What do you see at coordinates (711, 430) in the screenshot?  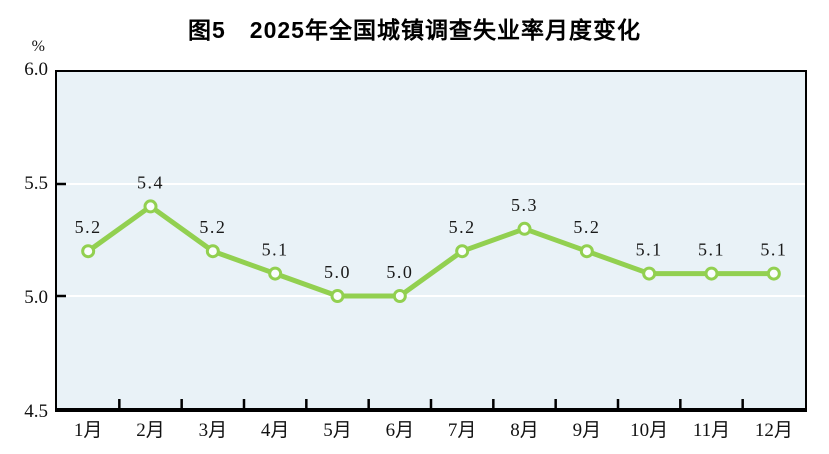 I see `x-tick-label: 11月` at bounding box center [711, 430].